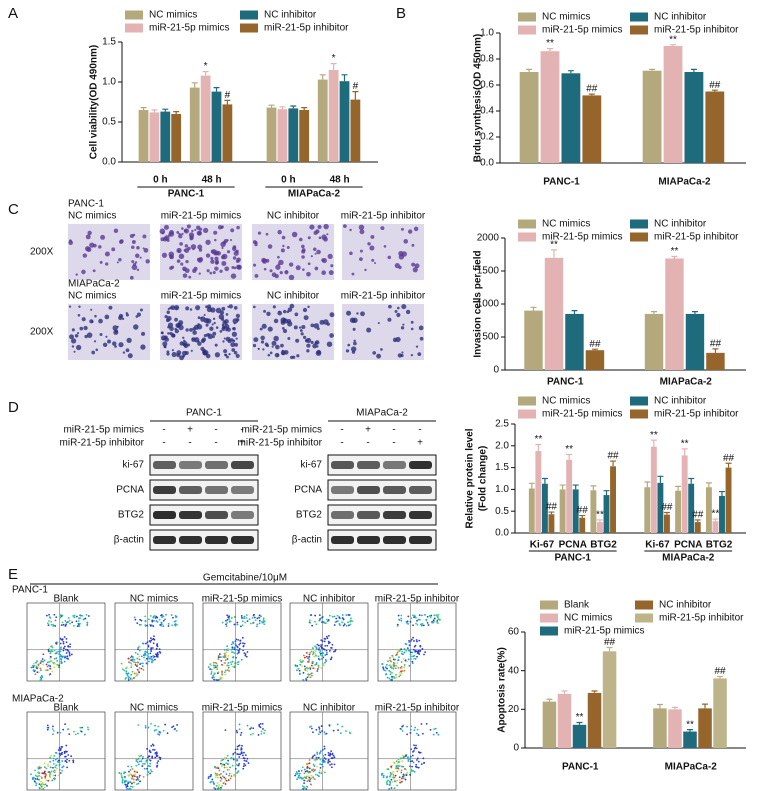 The image size is (761, 791). I want to click on legend-swatch, so click(639, 401).